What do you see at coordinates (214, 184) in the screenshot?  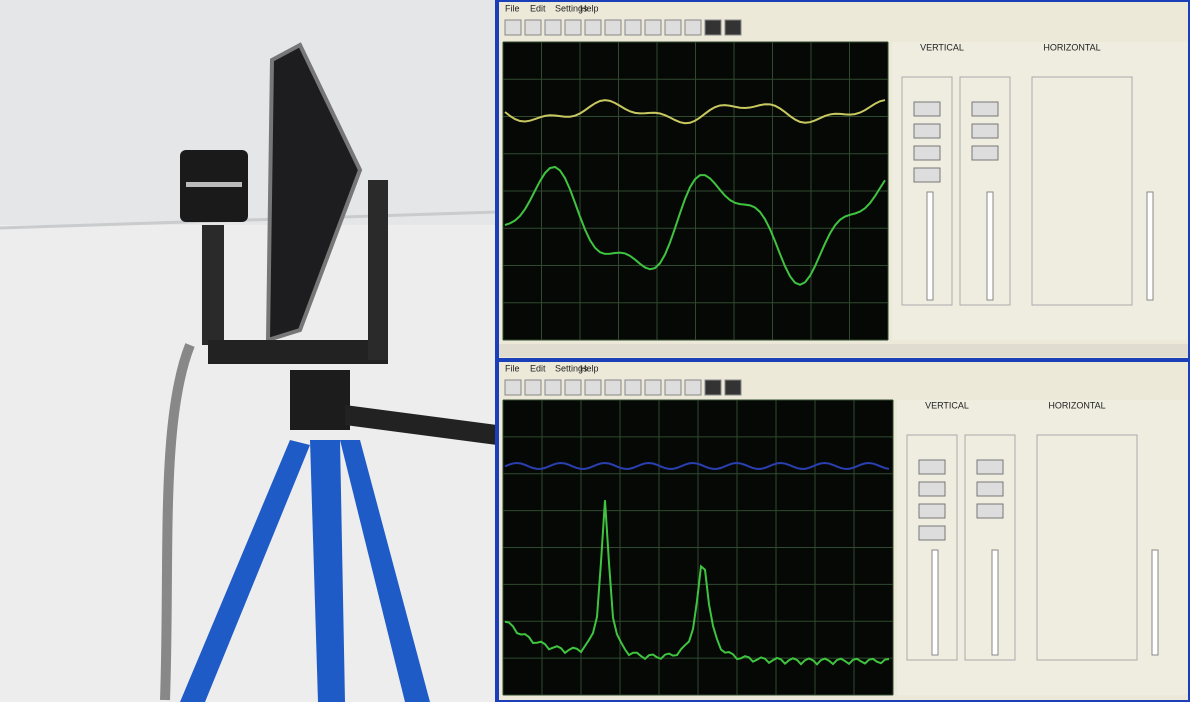 I see `mic-stripe` at bounding box center [214, 184].